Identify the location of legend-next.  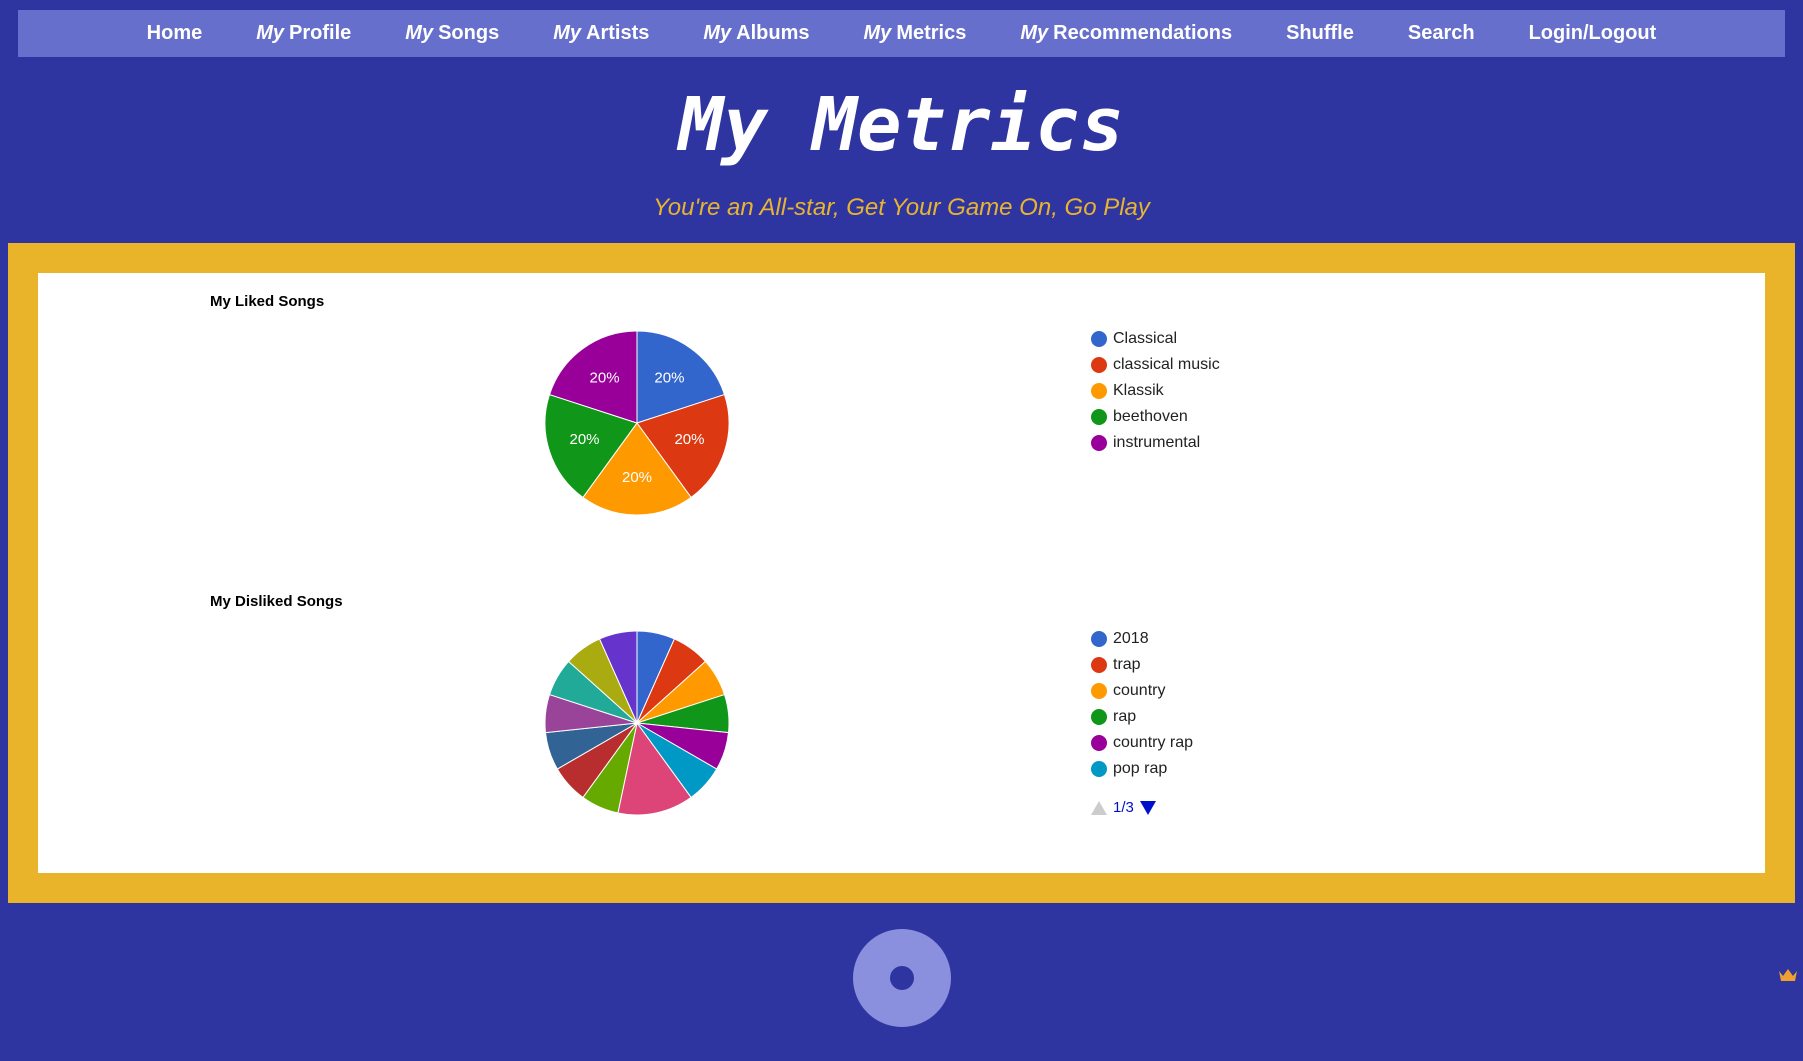
(1148, 808).